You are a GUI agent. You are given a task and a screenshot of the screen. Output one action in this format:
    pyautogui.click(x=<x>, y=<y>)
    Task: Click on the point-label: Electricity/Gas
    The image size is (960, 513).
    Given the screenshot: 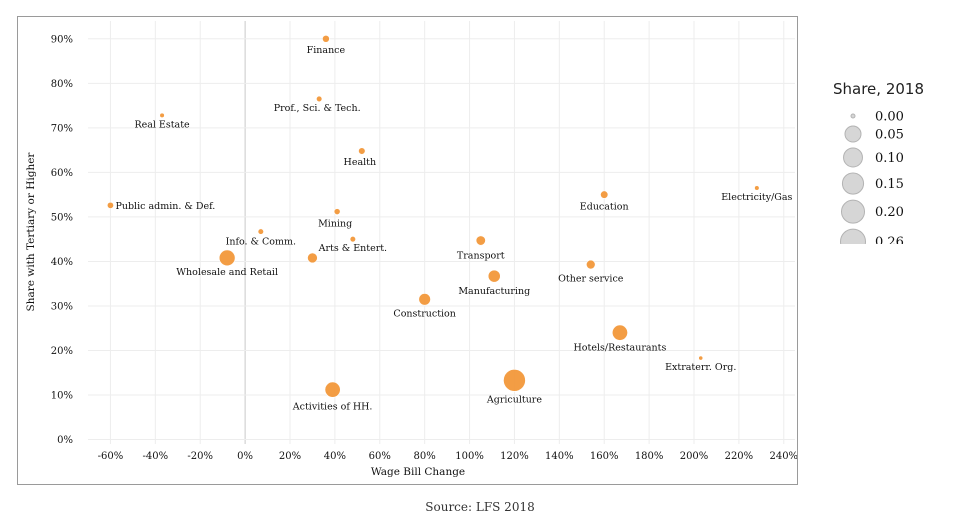 What is the action you would take?
    pyautogui.click(x=756, y=197)
    